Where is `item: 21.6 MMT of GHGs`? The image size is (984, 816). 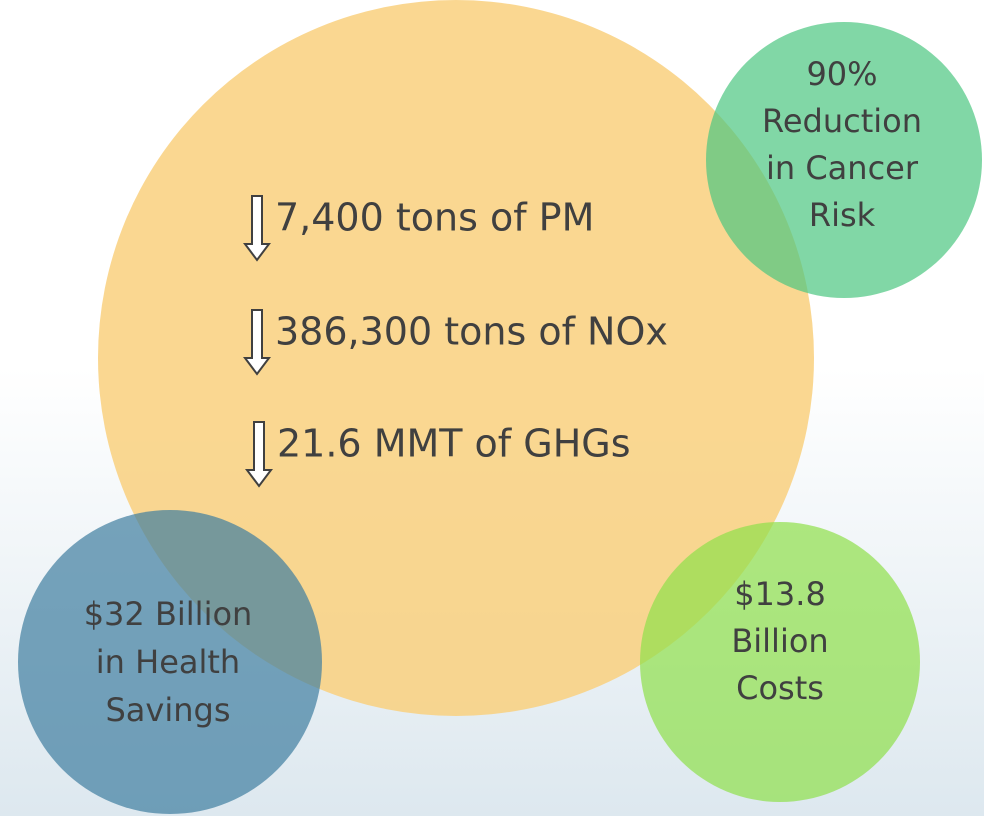
item: 21.6 MMT of GHGs is located at coordinates (454, 444).